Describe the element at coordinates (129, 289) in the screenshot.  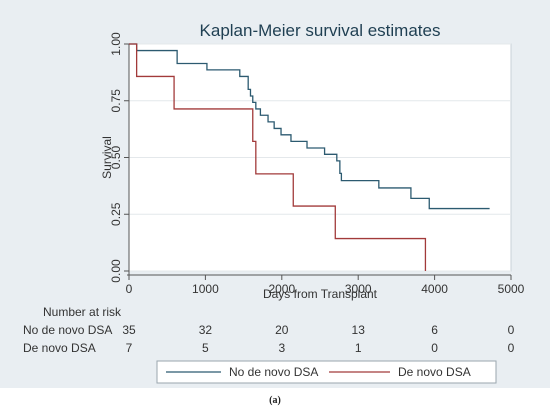
I see `x-tick-label-0: 0` at that location.